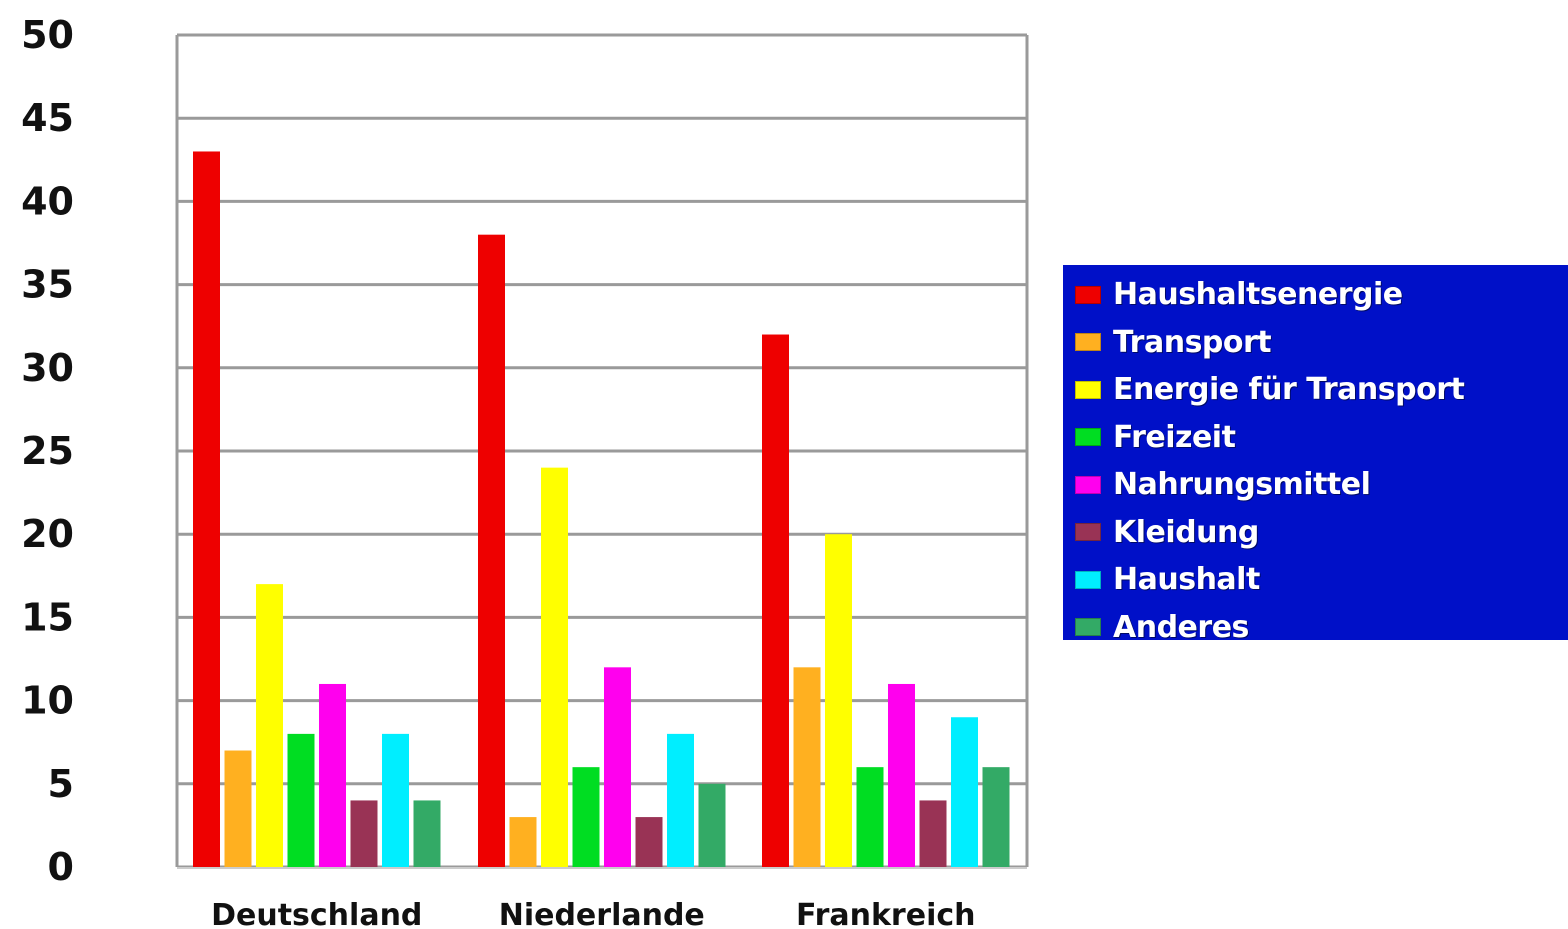 Image resolution: width=1568 pixels, height=929 pixels. I want to click on y-tick-label: 10, so click(47, 701).